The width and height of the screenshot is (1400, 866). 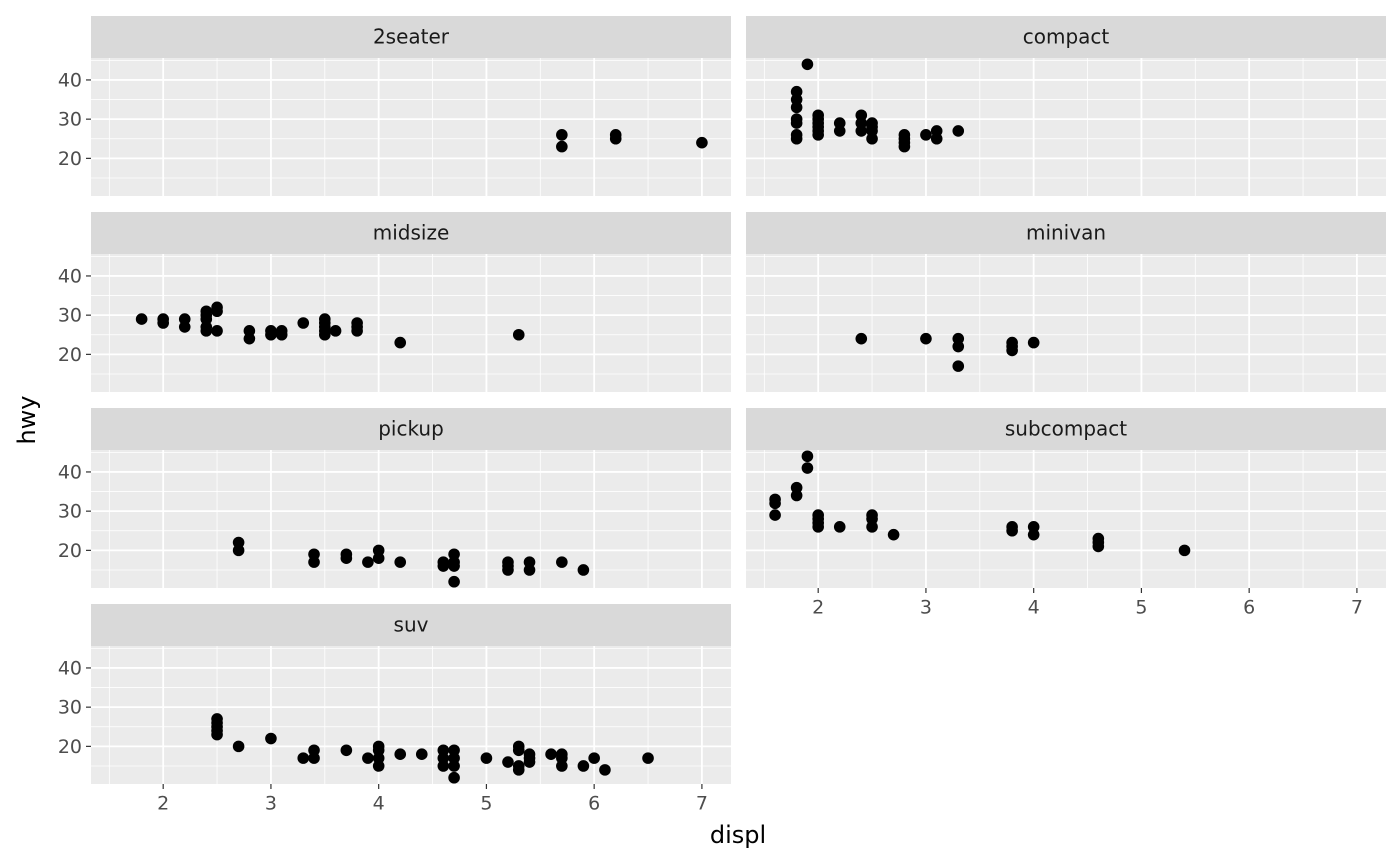 I want to click on strip-label: minivan, so click(x=1066, y=233).